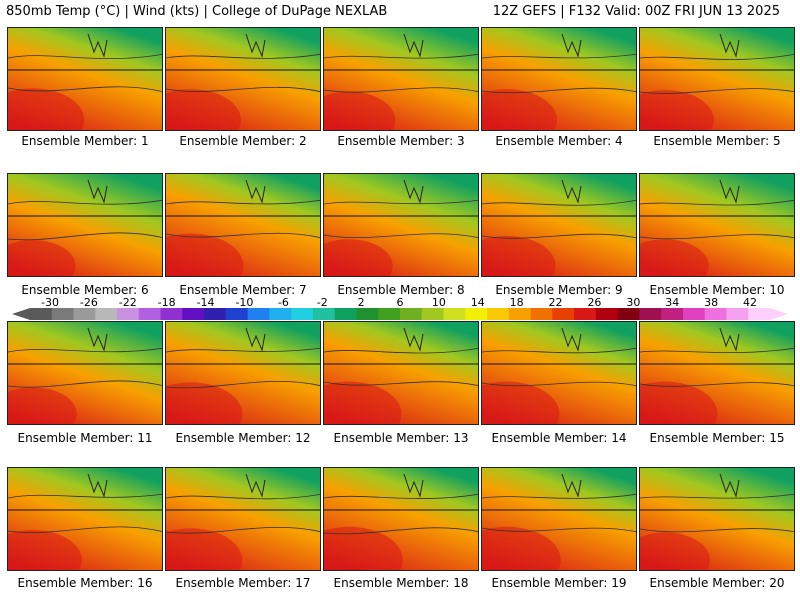  Describe the element at coordinates (672, 302) in the screenshot. I see `colorbar-tick-label: 34` at that location.